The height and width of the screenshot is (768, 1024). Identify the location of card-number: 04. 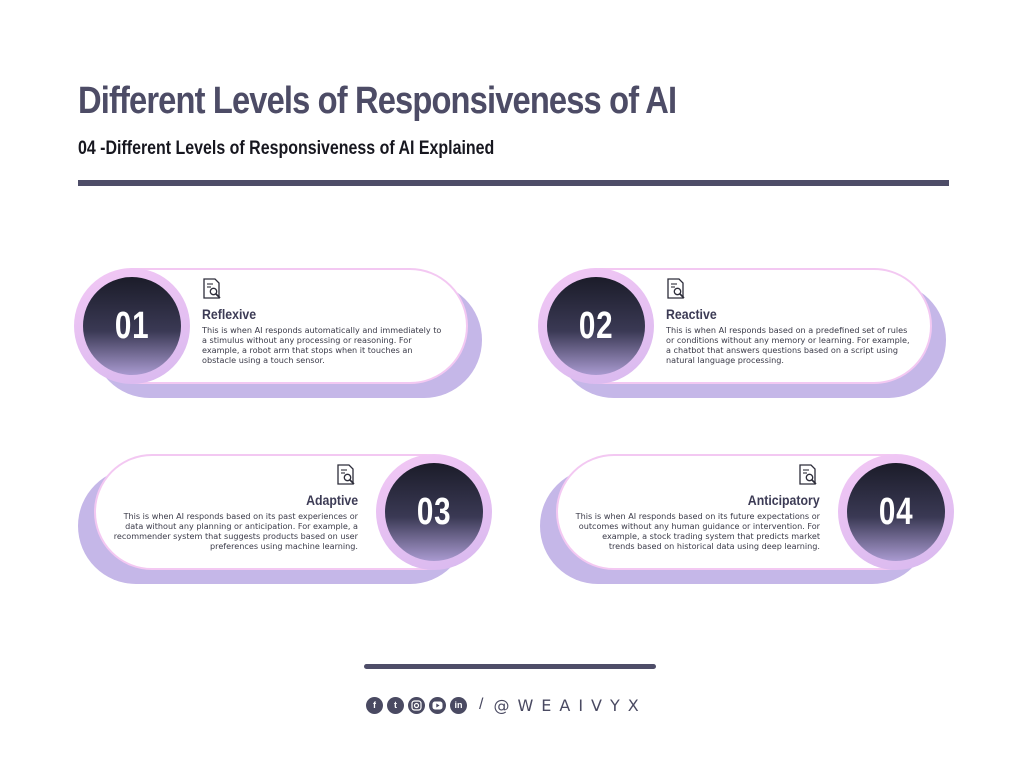
(896, 511).